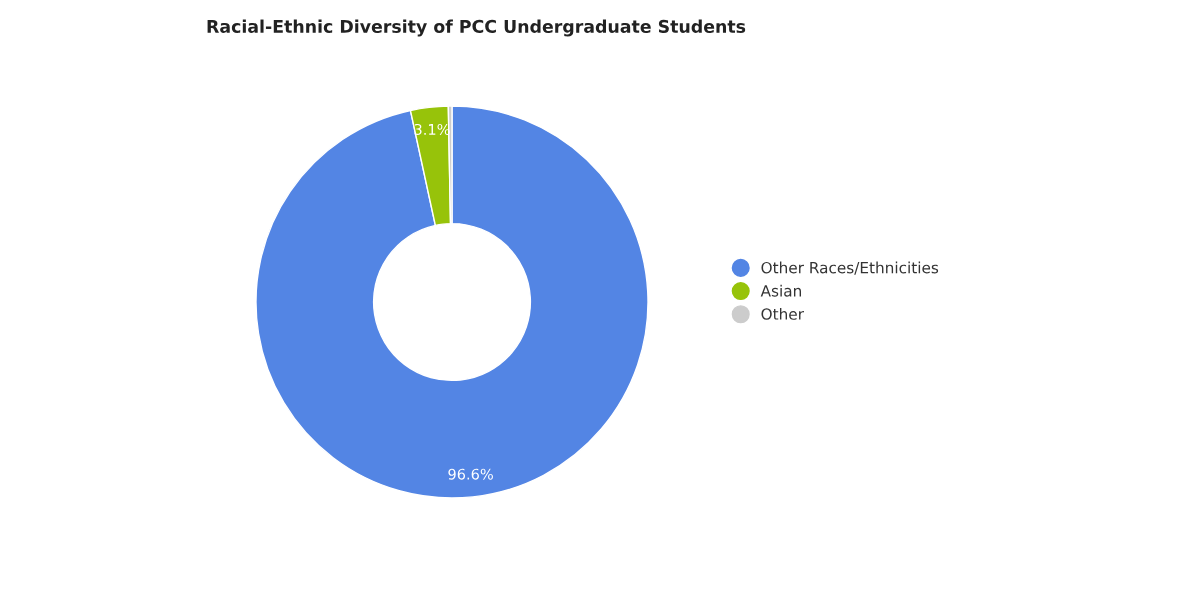  I want to click on chart-title: Racial-Ethnic Diversity of PCC Undergraduate Students, so click(476, 28).